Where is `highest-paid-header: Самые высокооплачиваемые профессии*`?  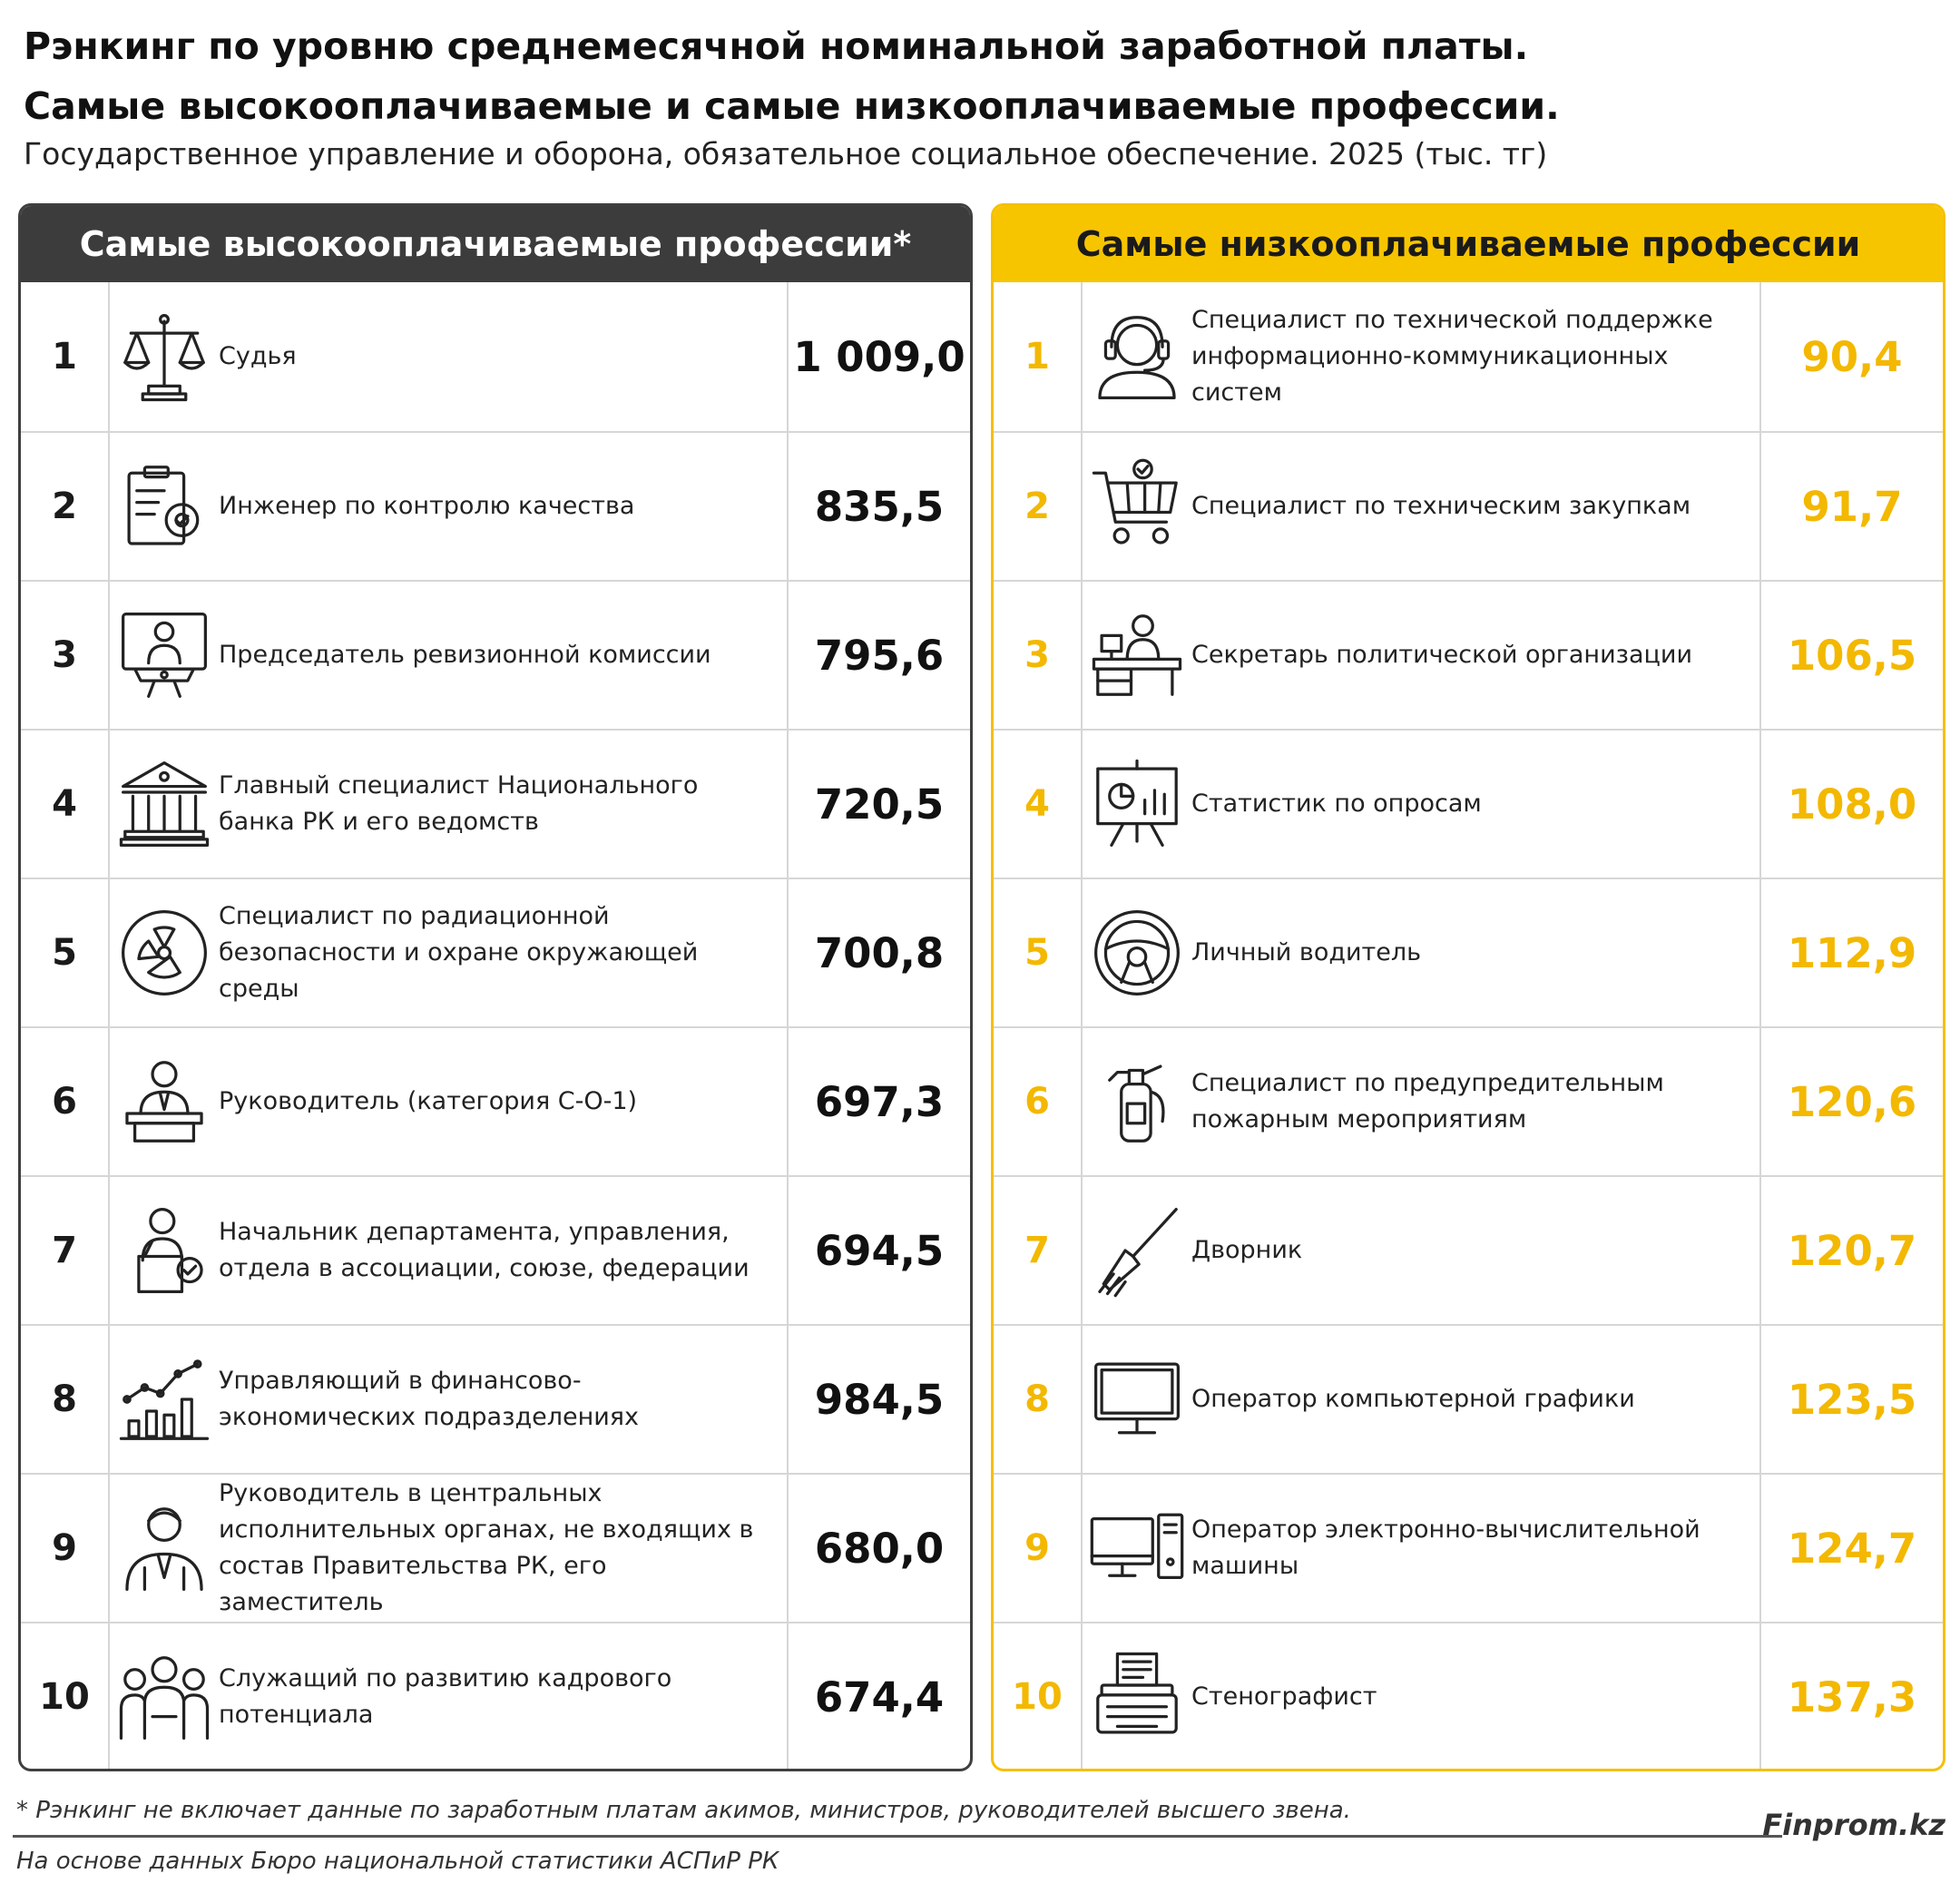 highest-paid-header: Самые высокооплачиваемые профессии* is located at coordinates (495, 244).